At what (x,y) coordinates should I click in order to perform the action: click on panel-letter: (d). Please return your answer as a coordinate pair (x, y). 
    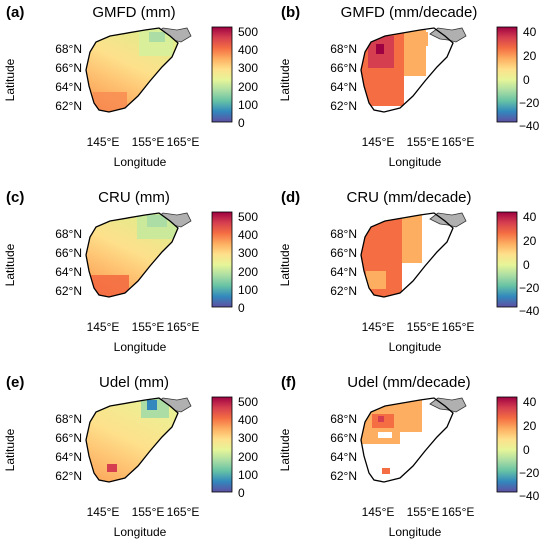
    Looking at the image, I should click on (290, 197).